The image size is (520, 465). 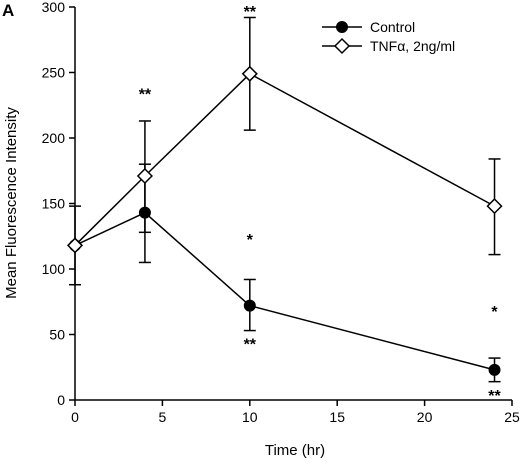 I want to click on y-tick-label: 150, so click(x=54, y=204).